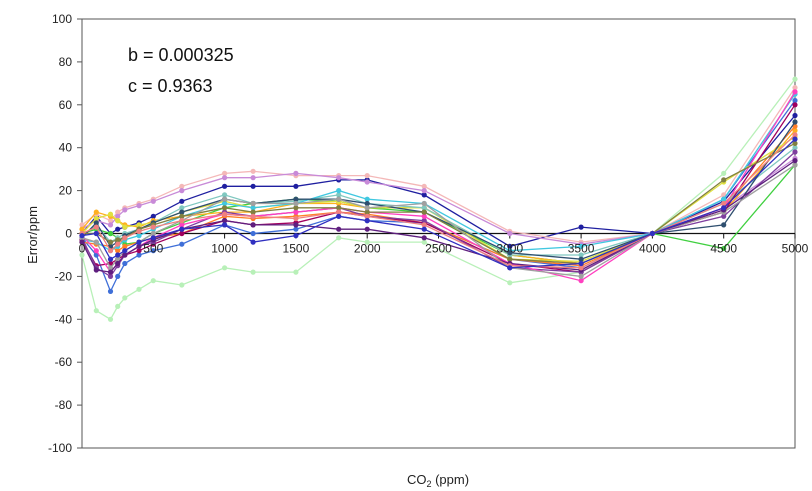 This screenshot has width=812, height=491. I want to click on x-axis-title-unit: (ppm), so click(450, 479).